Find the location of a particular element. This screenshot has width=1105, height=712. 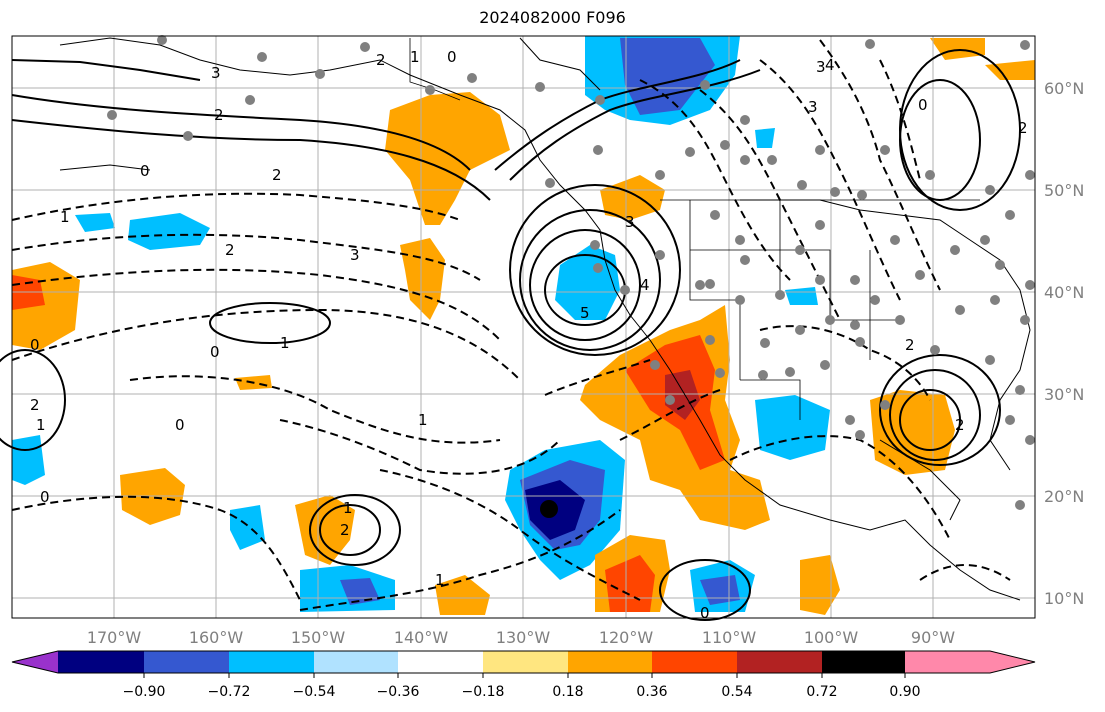

colorbar-tick: −0.90 is located at coordinates (144, 692).